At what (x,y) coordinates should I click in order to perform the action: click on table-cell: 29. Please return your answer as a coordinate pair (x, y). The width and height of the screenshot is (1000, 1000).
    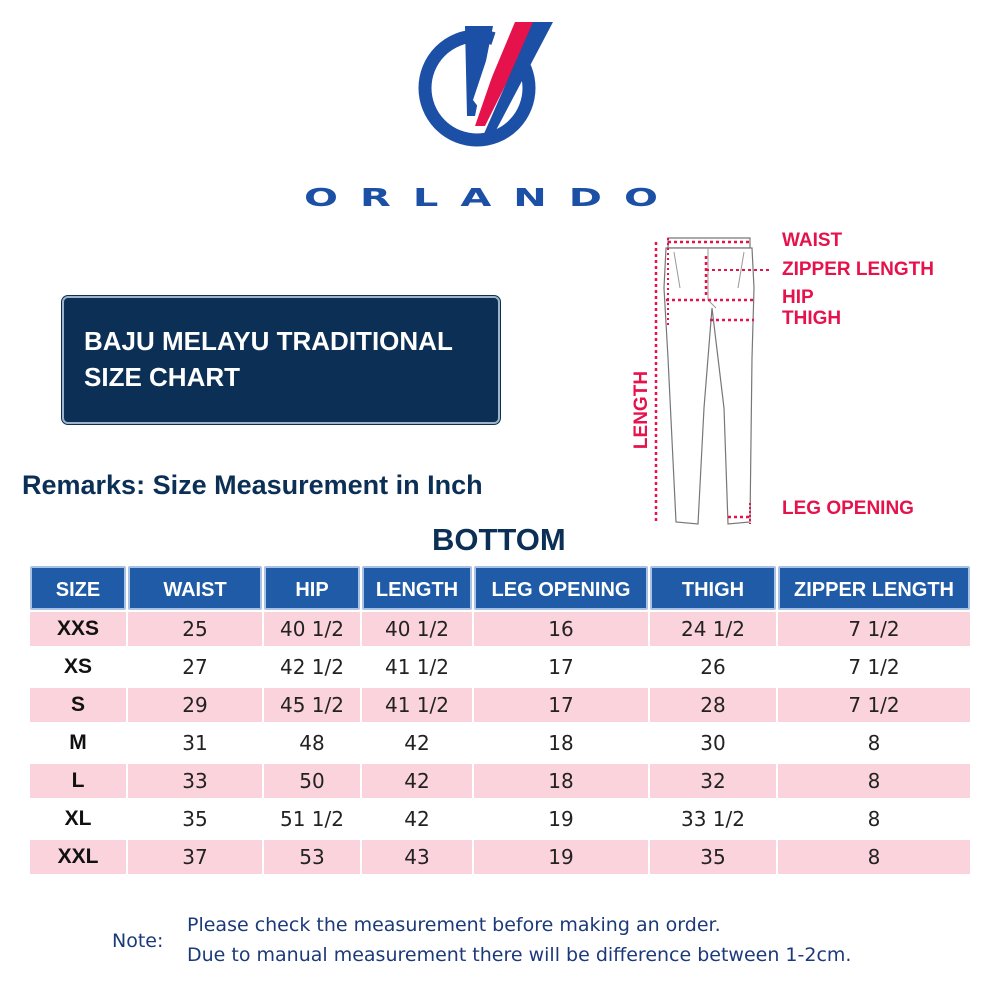
    Looking at the image, I should click on (195, 705).